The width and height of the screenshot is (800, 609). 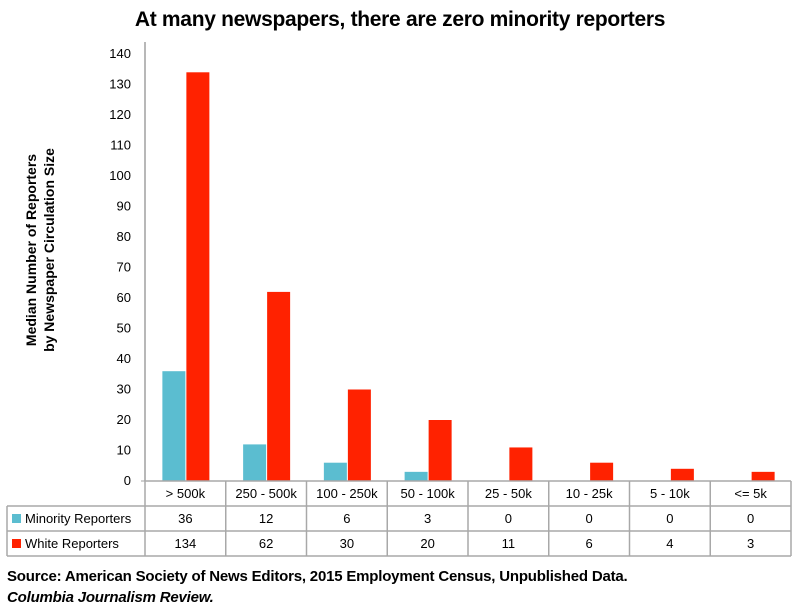 I want to click on y-tick-label: 140, so click(x=120, y=53).